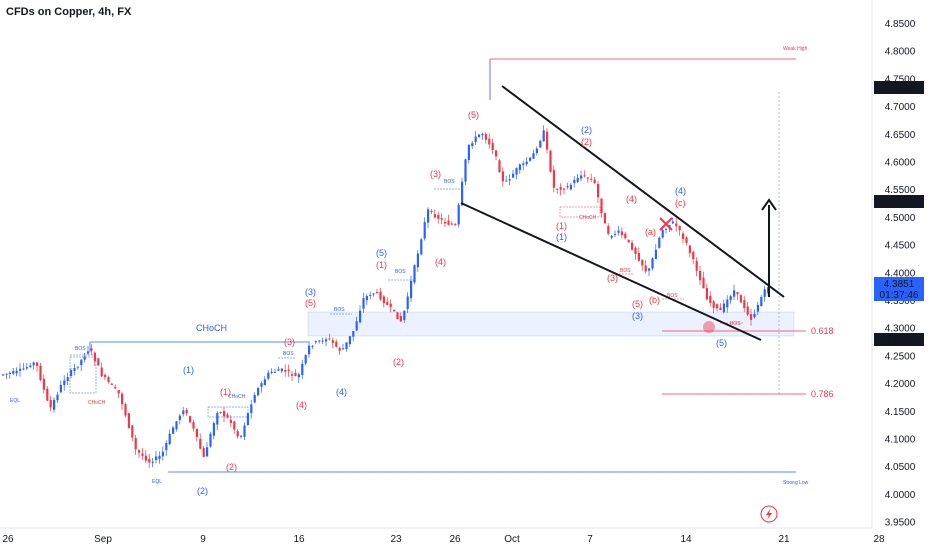 This screenshot has width=932, height=550. What do you see at coordinates (769, 514) in the screenshot?
I see `flash-icon` at bounding box center [769, 514].